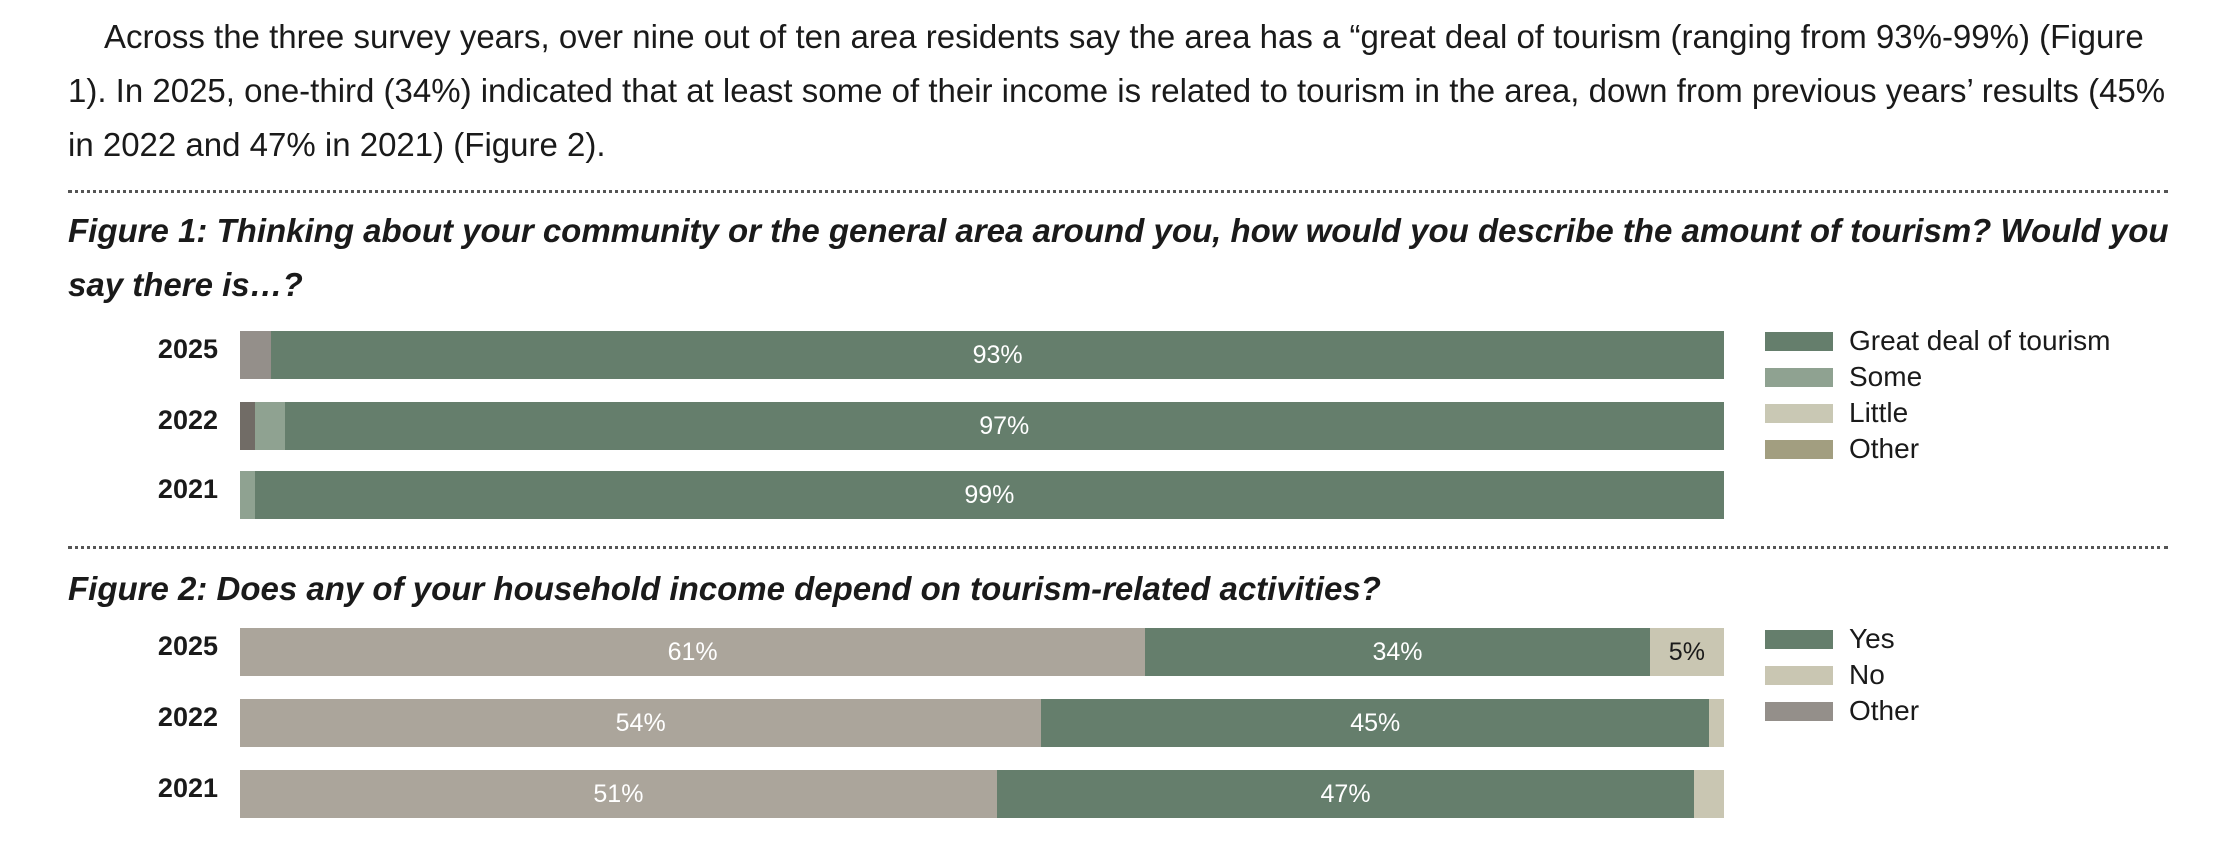 The width and height of the screenshot is (2226, 846). What do you see at coordinates (1686, 652) in the screenshot?
I see `bar-segment: 5%` at bounding box center [1686, 652].